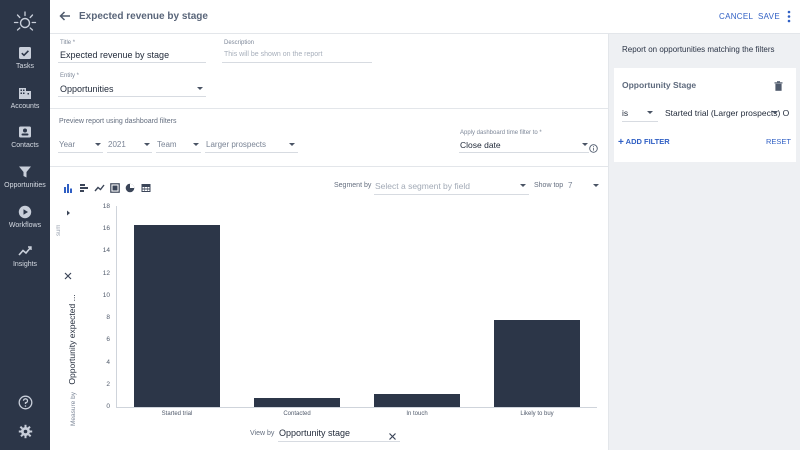 The width and height of the screenshot is (800, 450). Describe the element at coordinates (789, 19) in the screenshot. I see `more-options-icon` at that location.